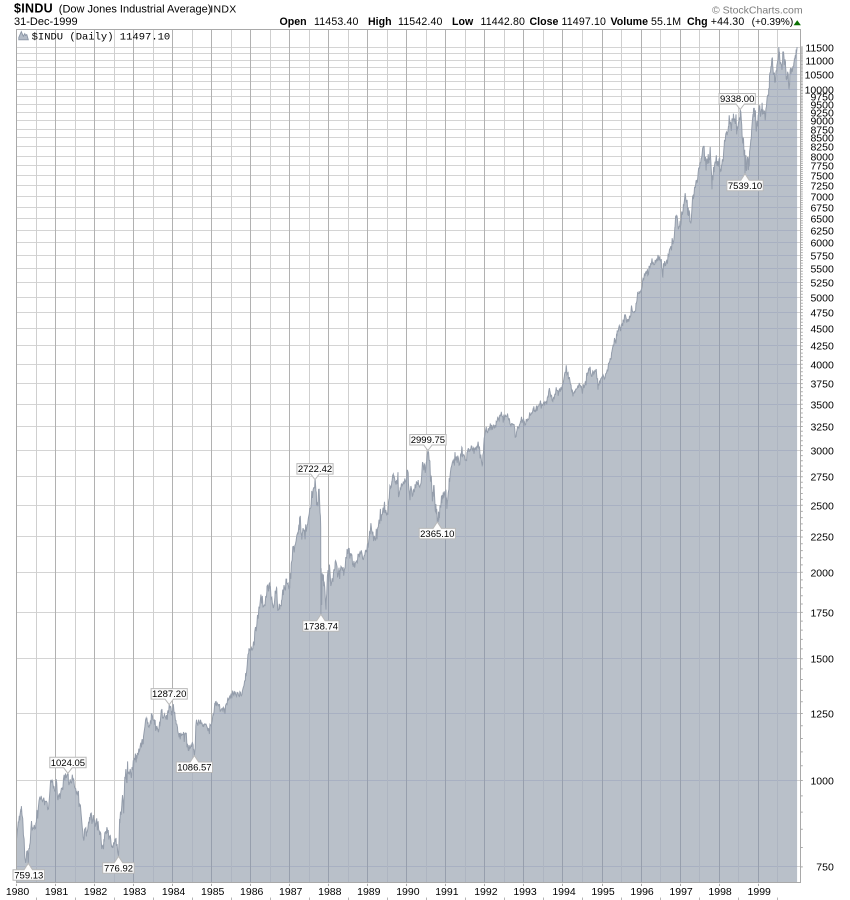  I want to click on svg-text: 750, so click(825, 868).